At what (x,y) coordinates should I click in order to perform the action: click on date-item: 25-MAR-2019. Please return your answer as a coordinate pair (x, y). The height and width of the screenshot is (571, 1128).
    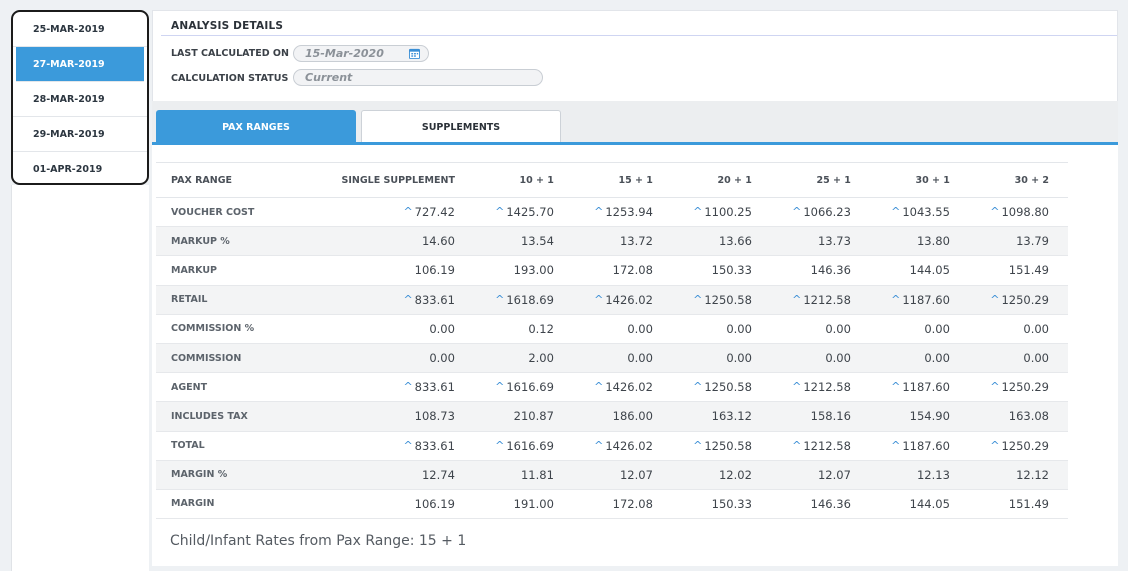
    Looking at the image, I should click on (80, 29).